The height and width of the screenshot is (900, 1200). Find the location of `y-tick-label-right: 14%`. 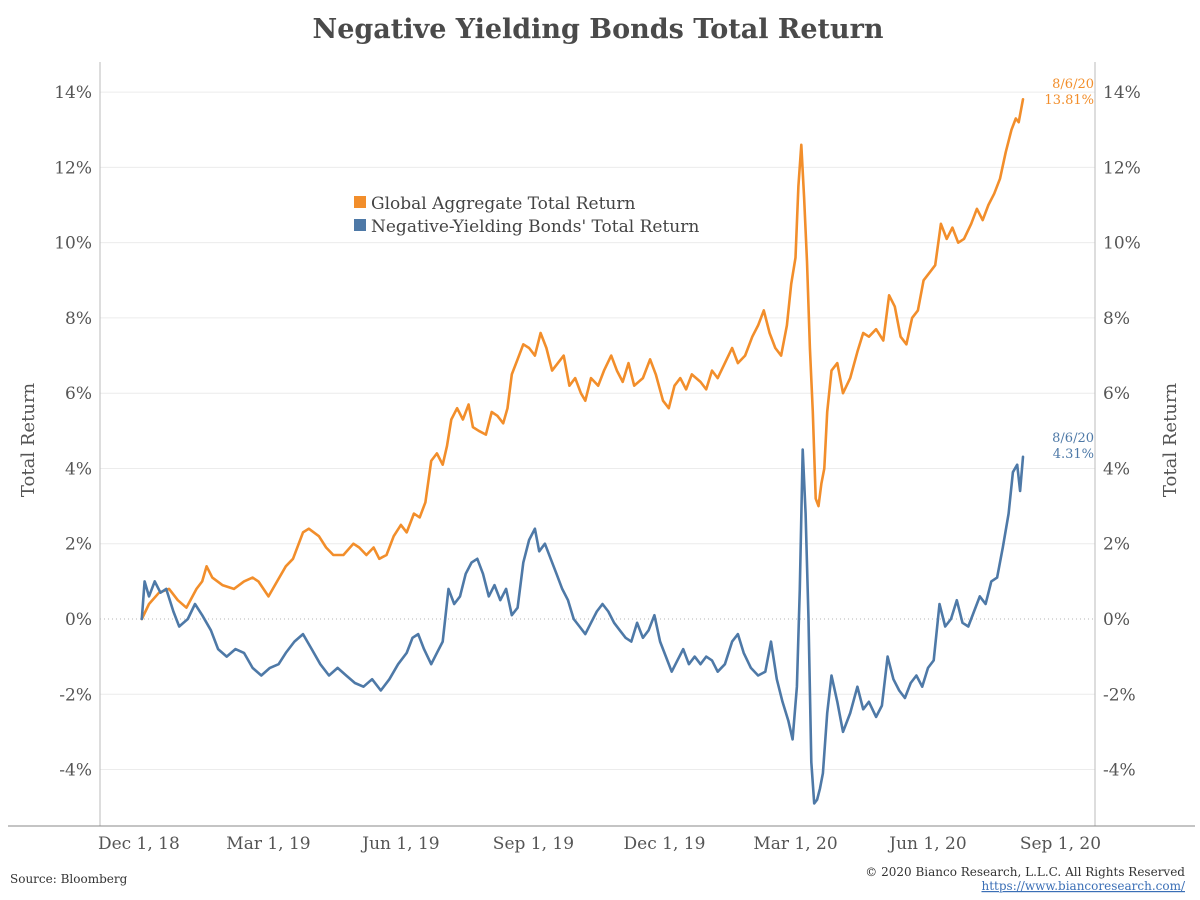

y-tick-label-right: 14% is located at coordinates (1122, 93).